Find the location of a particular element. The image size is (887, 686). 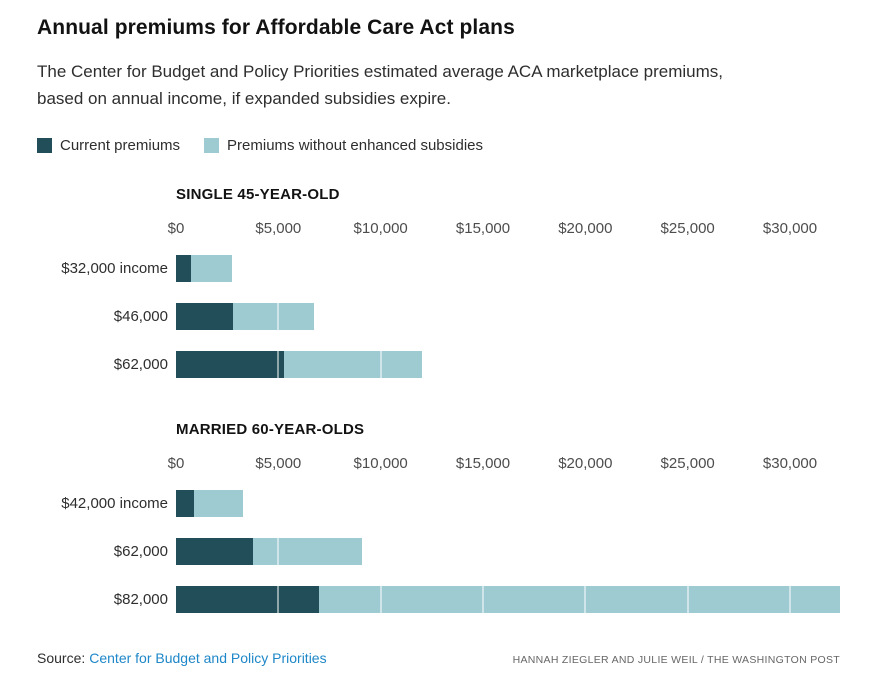

source-link: Center for Budget and Policy Priorities is located at coordinates (208, 658).